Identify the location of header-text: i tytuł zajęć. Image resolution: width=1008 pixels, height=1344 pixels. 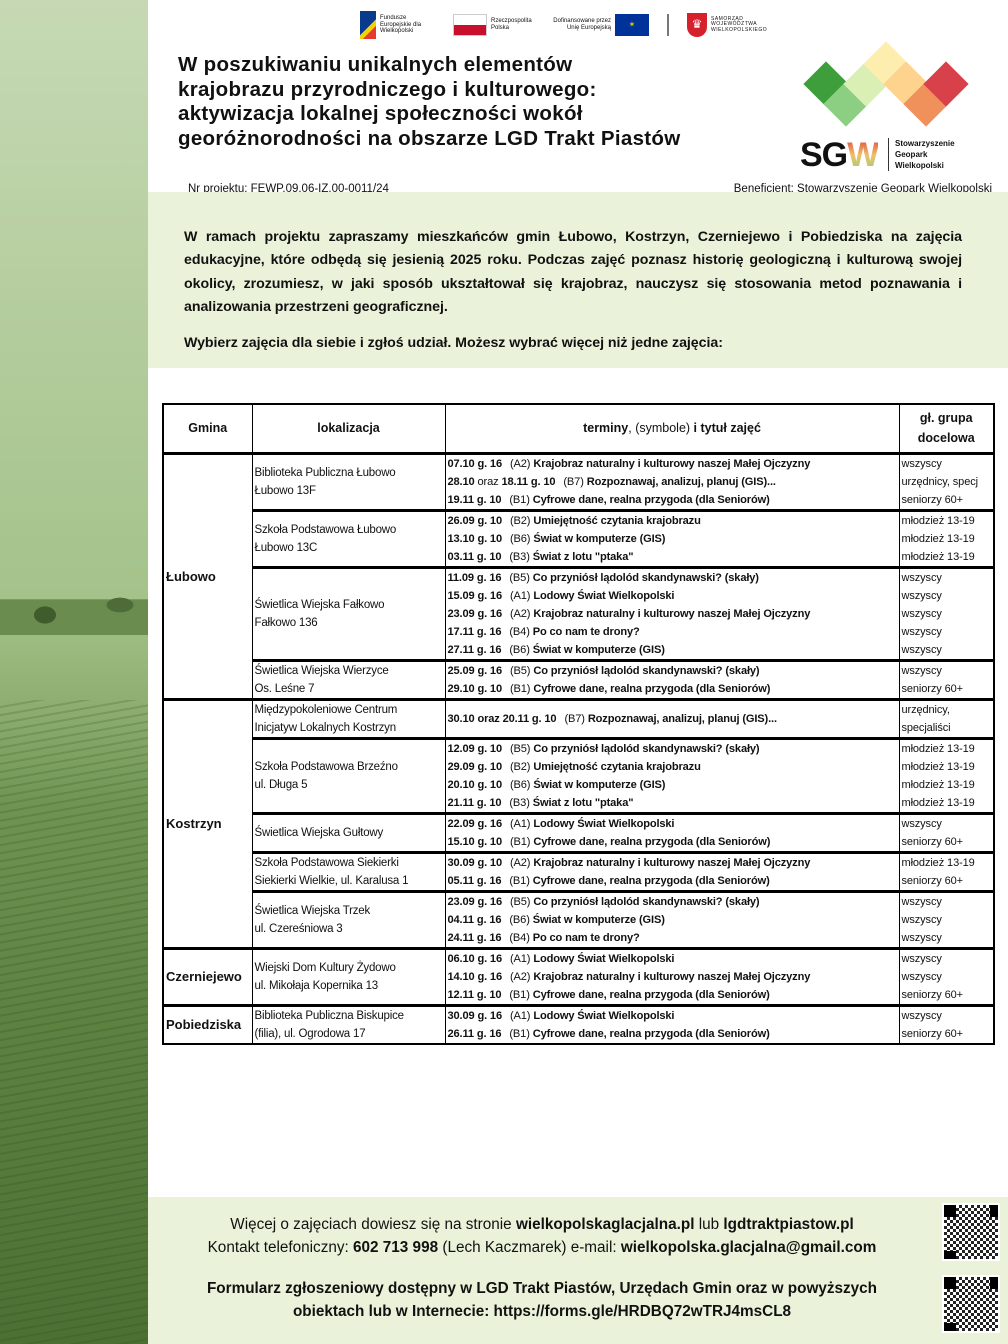
(725, 428).